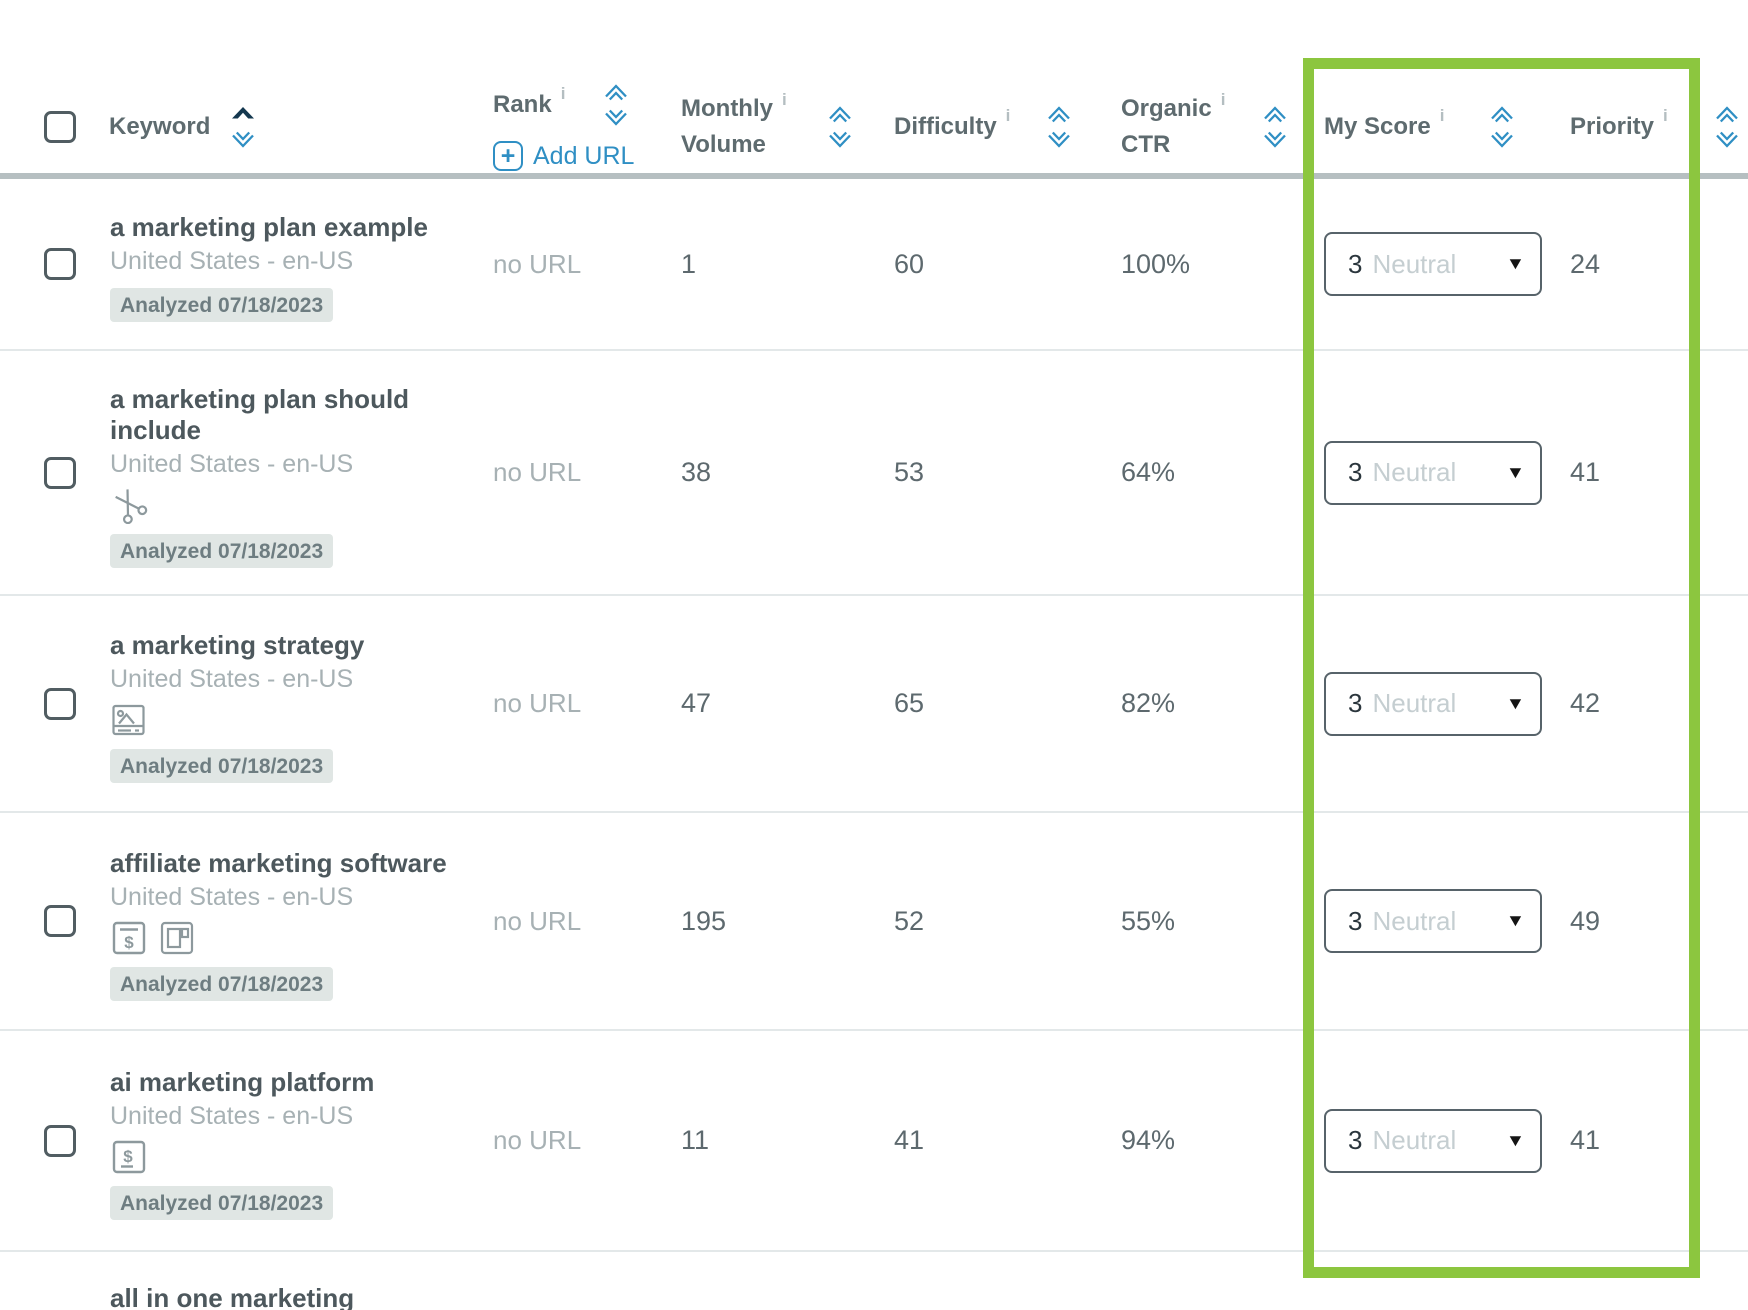 The height and width of the screenshot is (1310, 1748). Describe the element at coordinates (1377, 126) in the screenshot. I see `column-label-my-score: My Score` at that location.